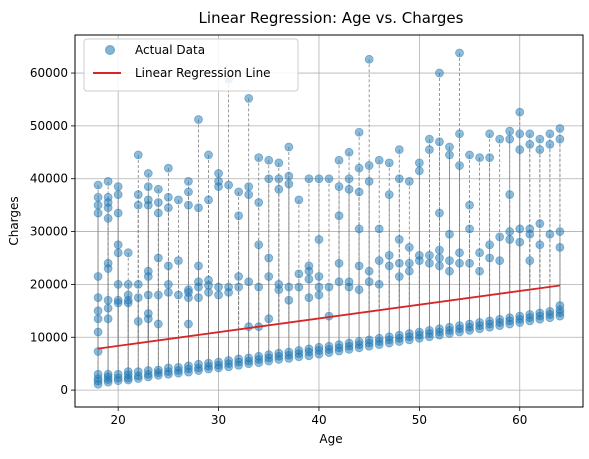 The image size is (589, 459). What do you see at coordinates (329, 317) in the screenshot?
I see `regression-line-group` at bounding box center [329, 317].